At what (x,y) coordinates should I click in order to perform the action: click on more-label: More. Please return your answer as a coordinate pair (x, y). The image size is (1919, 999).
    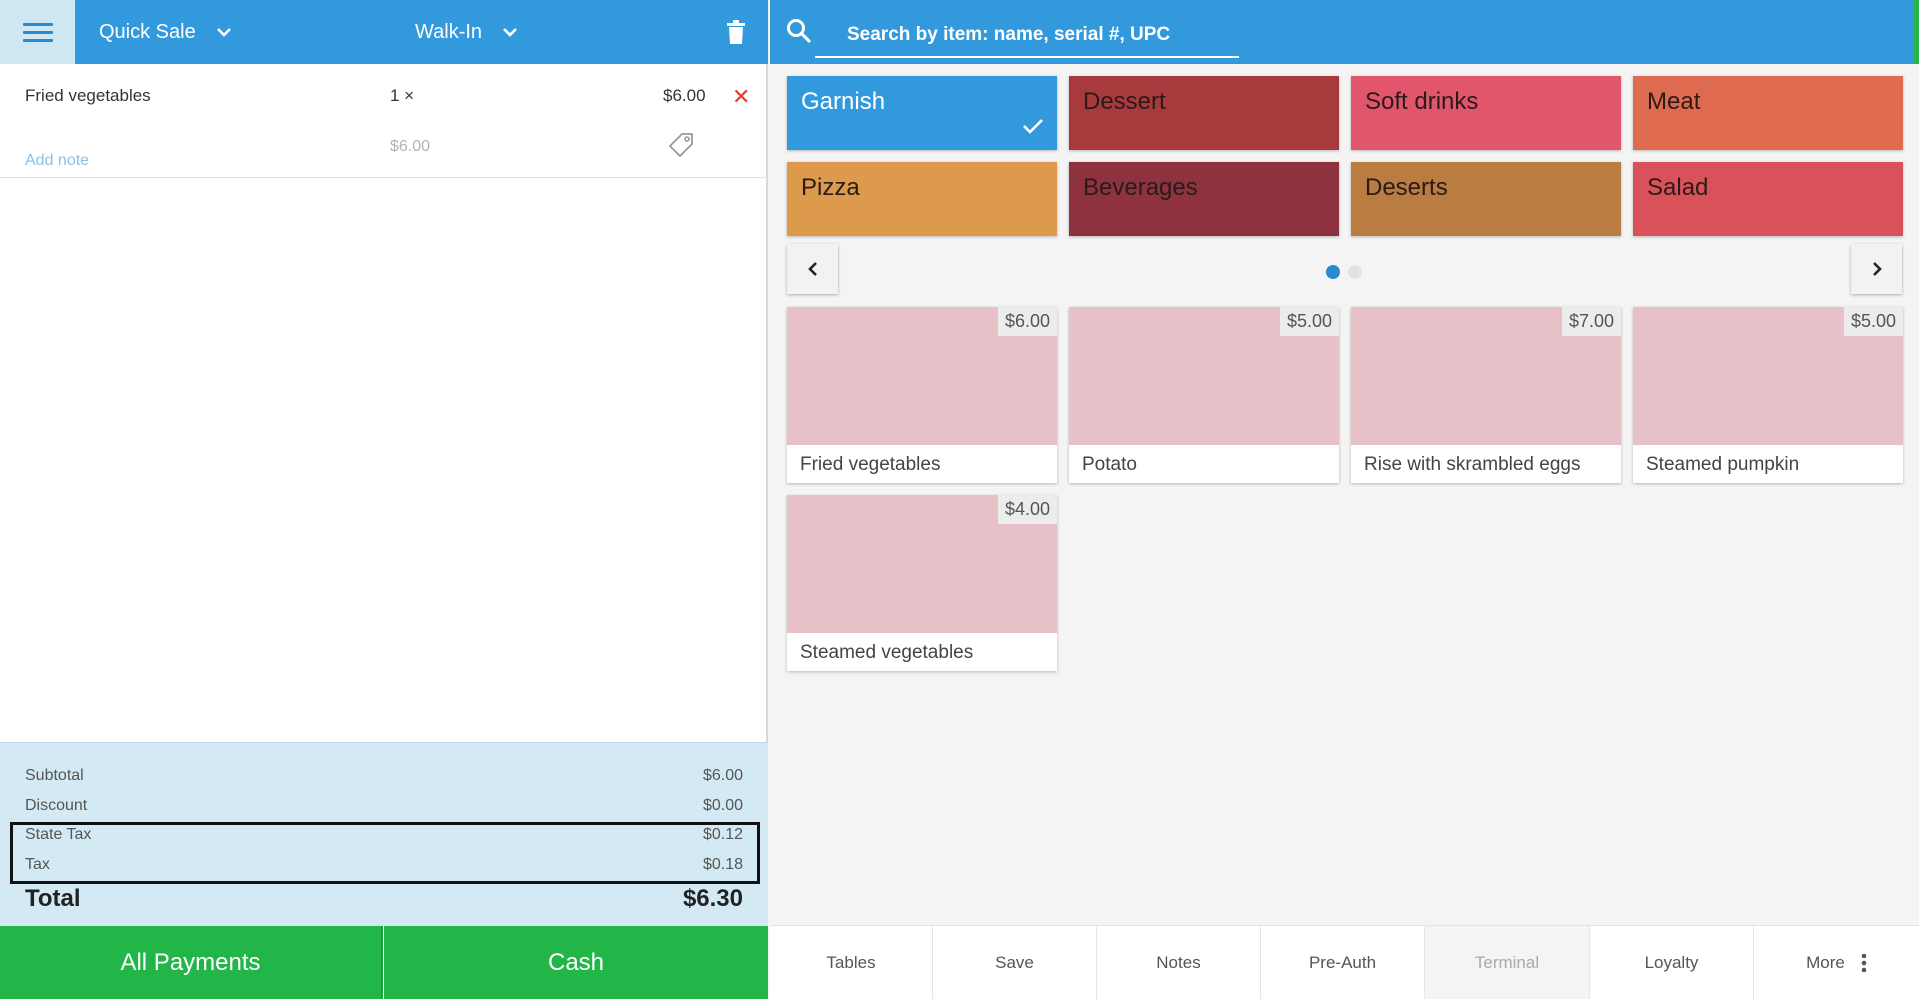
    Looking at the image, I should click on (1825, 962).